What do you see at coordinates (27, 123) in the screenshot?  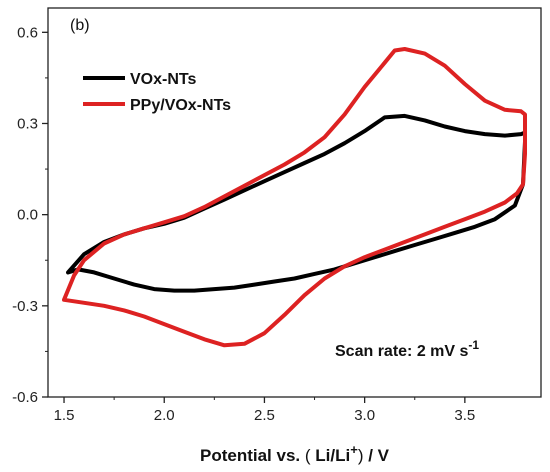 I see `y-tick-label: 0.3` at bounding box center [27, 123].